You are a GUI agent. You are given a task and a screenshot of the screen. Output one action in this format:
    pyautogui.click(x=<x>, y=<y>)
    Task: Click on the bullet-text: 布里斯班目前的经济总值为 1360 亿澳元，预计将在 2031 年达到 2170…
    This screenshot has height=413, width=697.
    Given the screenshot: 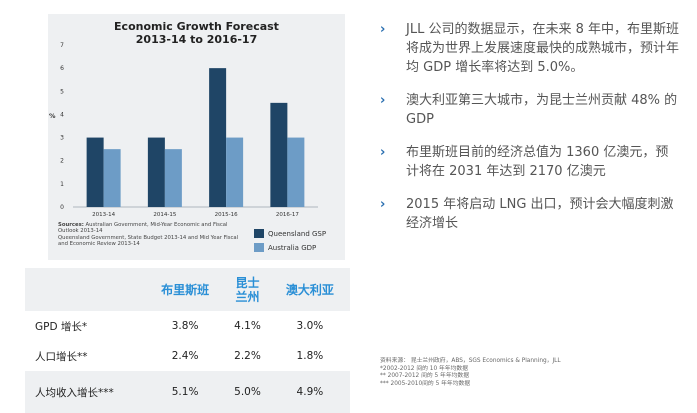 What is the action you would take?
    pyautogui.click(x=537, y=162)
    